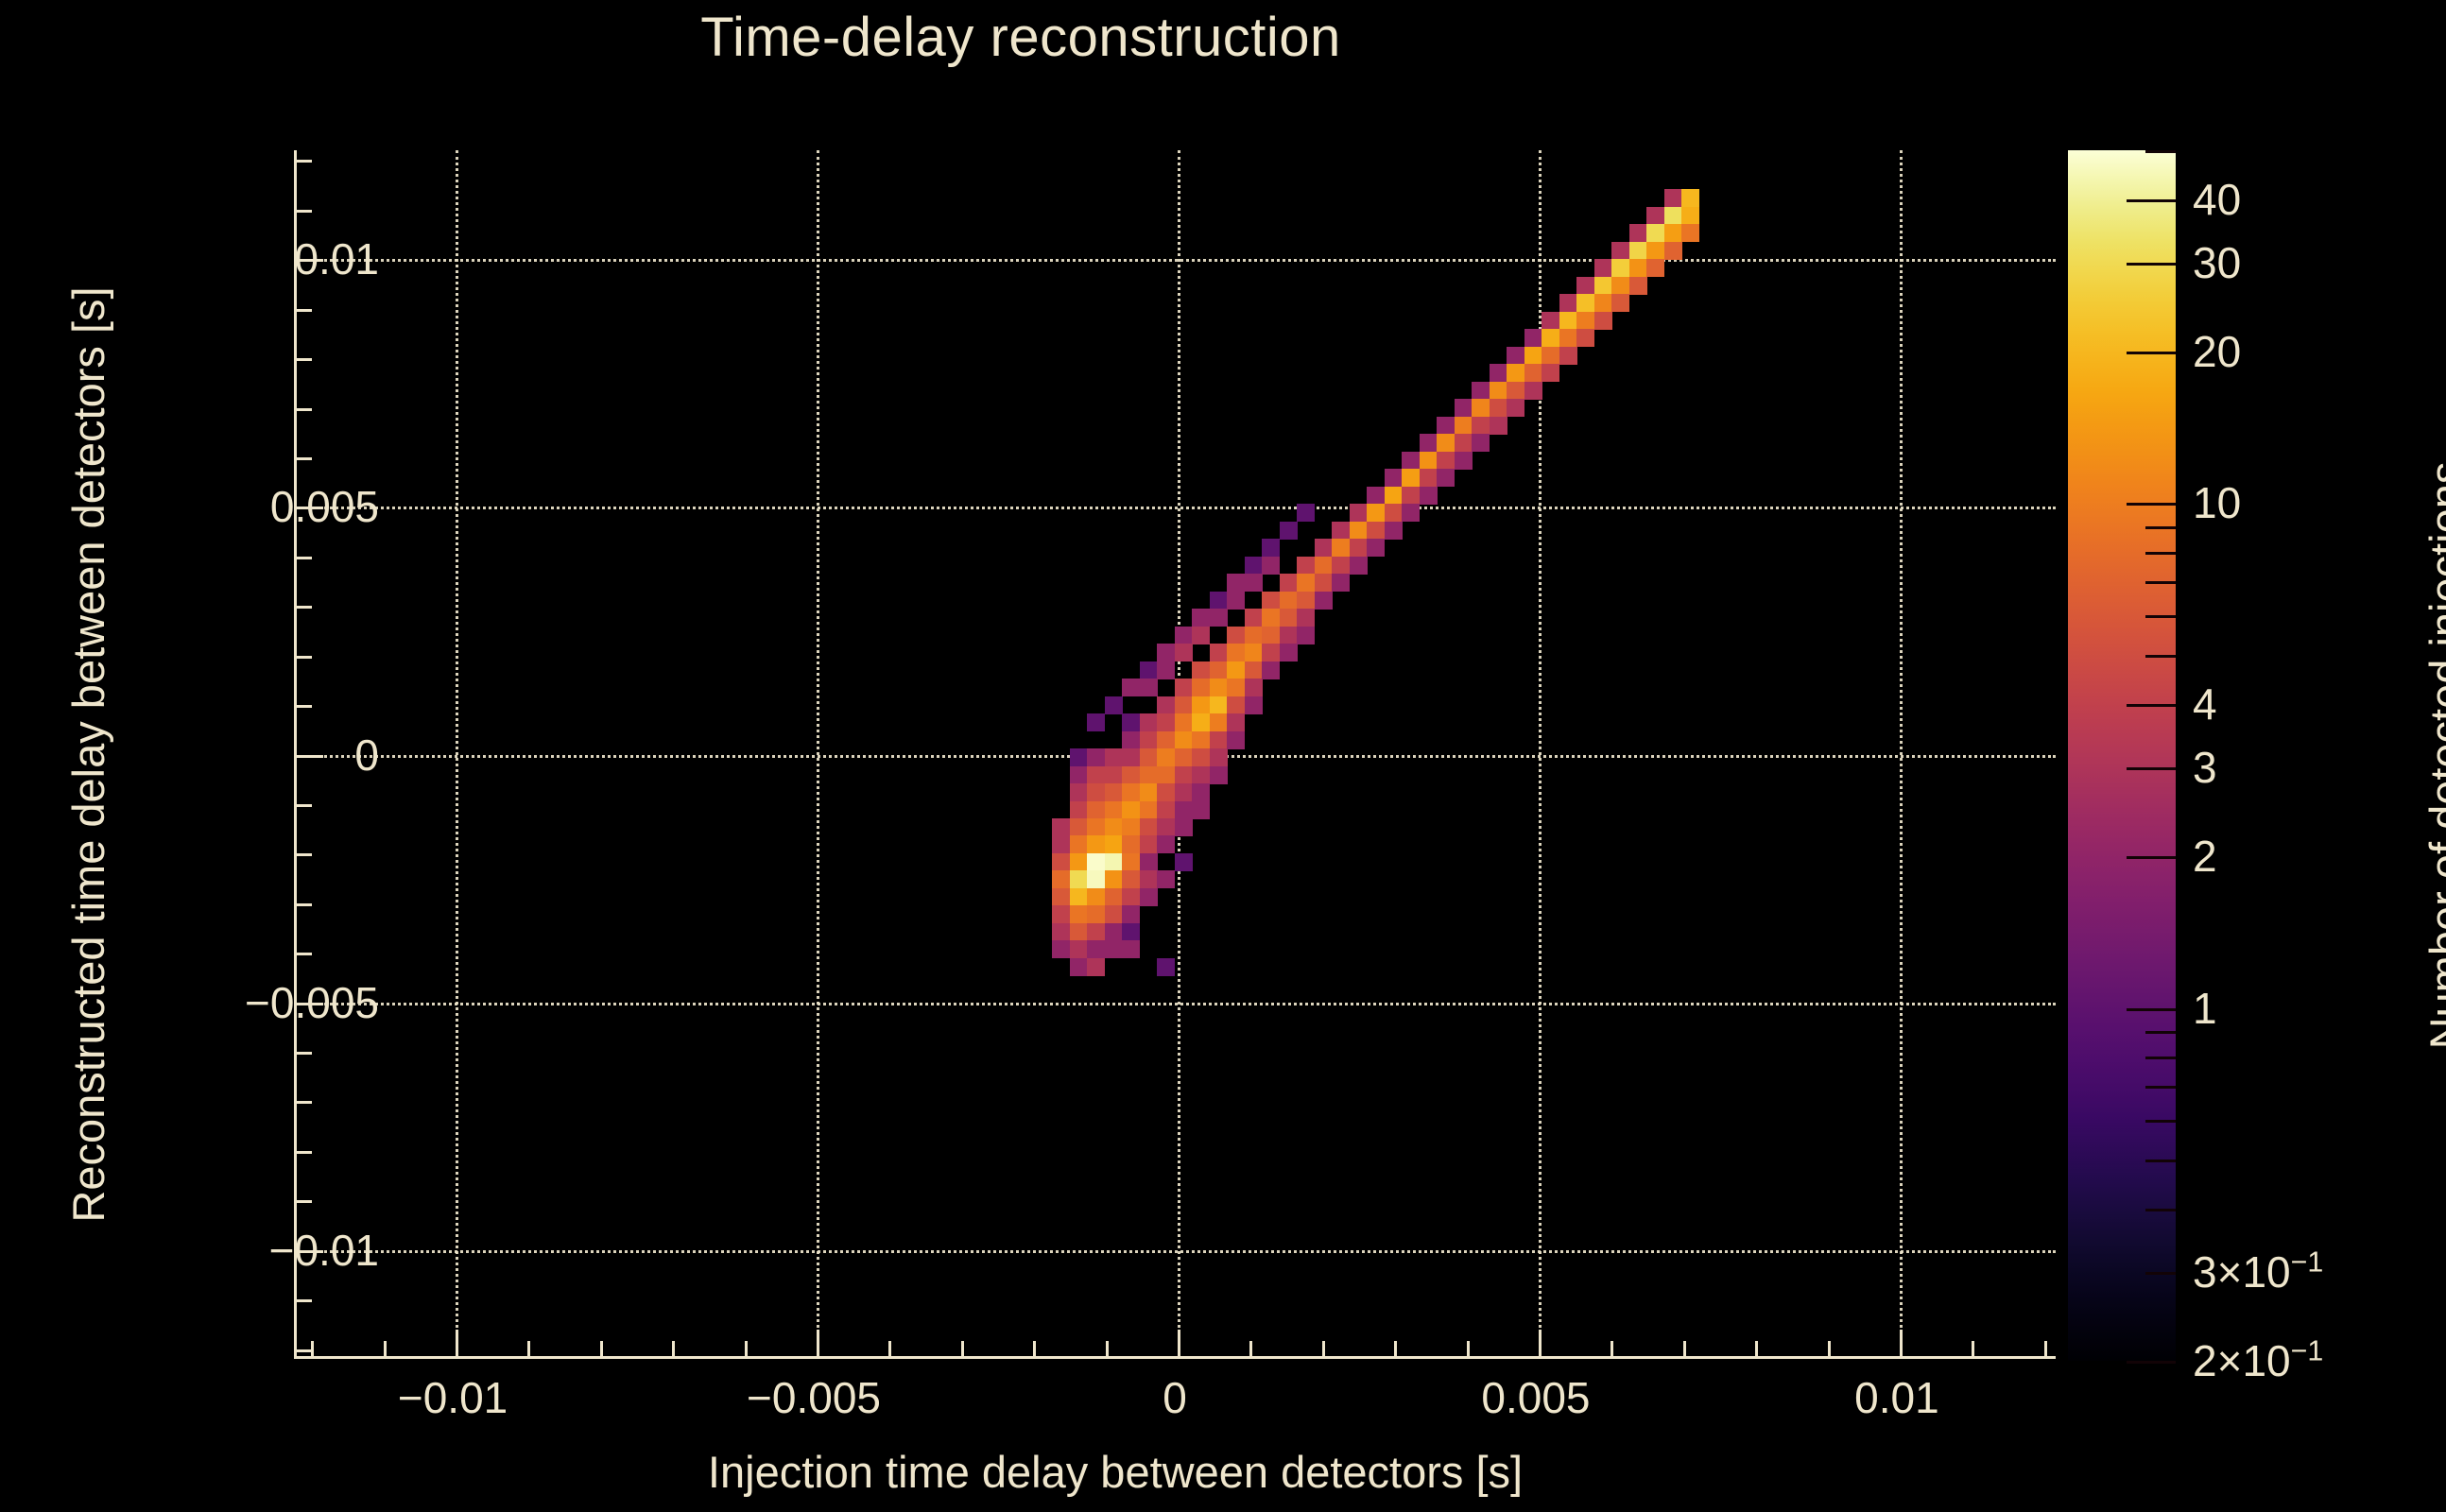 Image resolution: width=2446 pixels, height=1512 pixels. I want to click on page-title: Time-delay reconstruction, so click(1020, 37).